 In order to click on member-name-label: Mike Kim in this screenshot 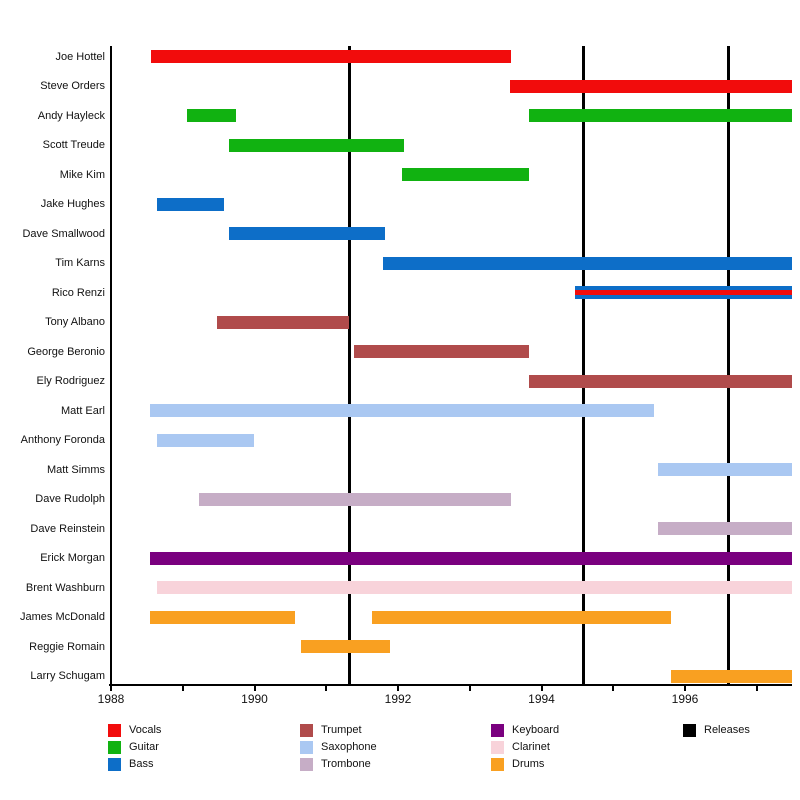, I will do `click(82, 174)`.